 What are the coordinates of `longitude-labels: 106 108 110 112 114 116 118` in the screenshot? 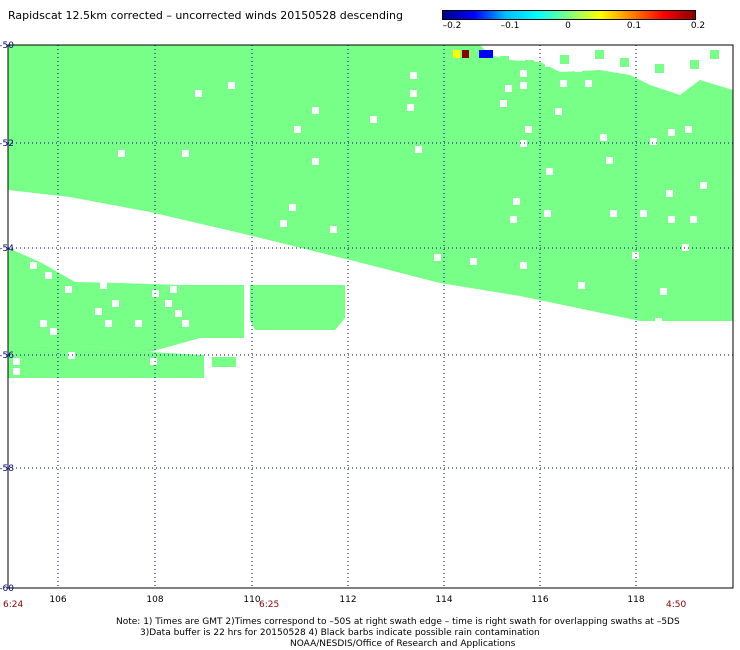 It's located at (346, 600).